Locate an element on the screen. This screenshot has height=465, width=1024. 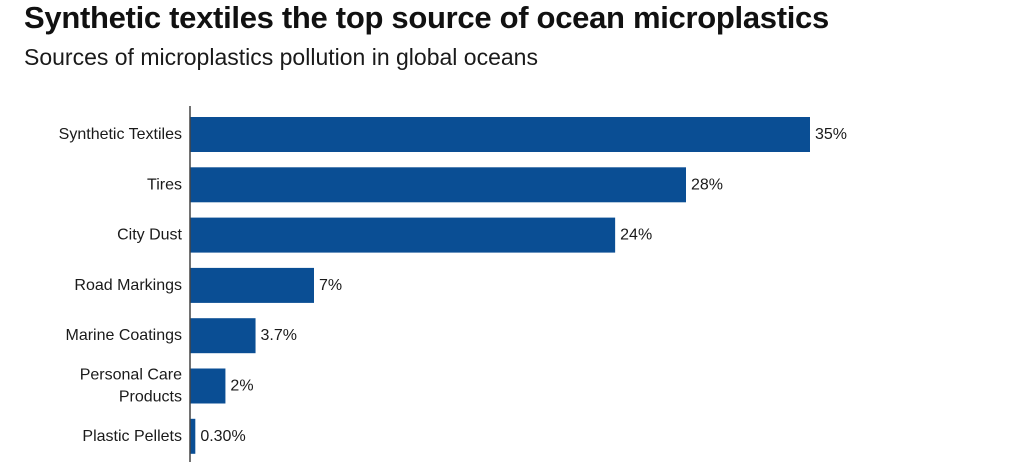
category-label-line: Synthetic Textiles is located at coordinates (120, 134).